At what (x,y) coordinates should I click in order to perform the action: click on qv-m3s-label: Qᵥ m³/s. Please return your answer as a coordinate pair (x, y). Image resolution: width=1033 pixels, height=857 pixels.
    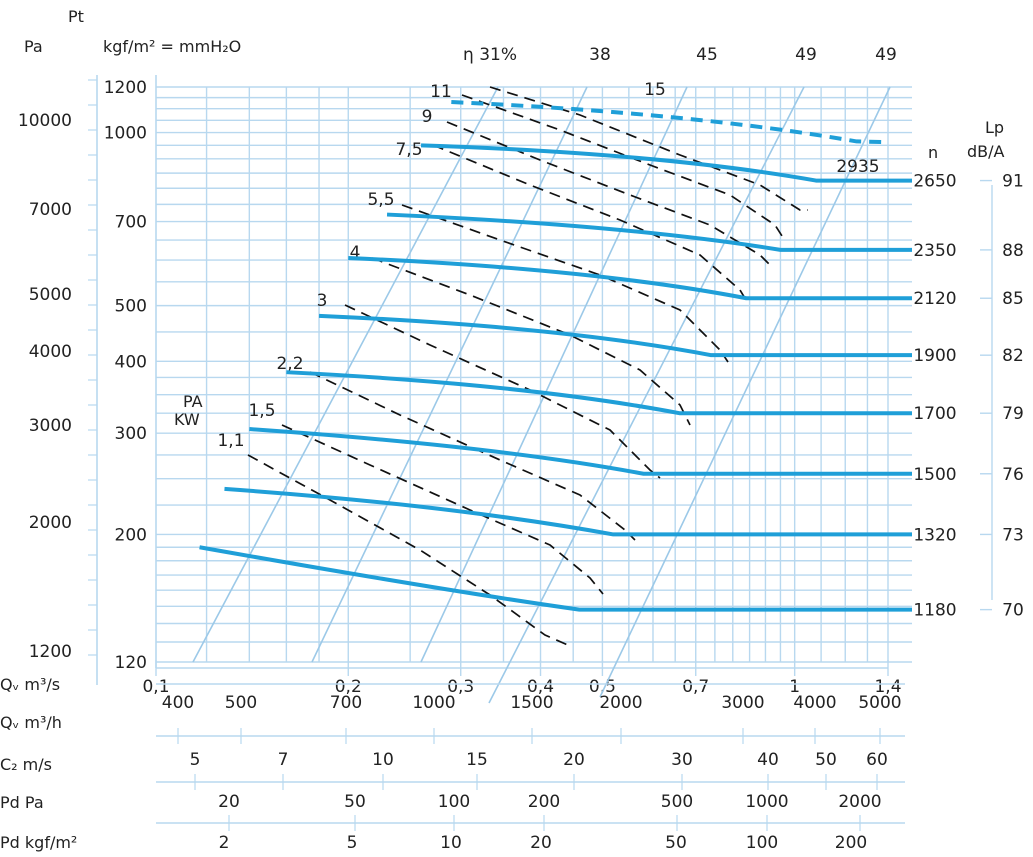
    Looking at the image, I should click on (30, 684).